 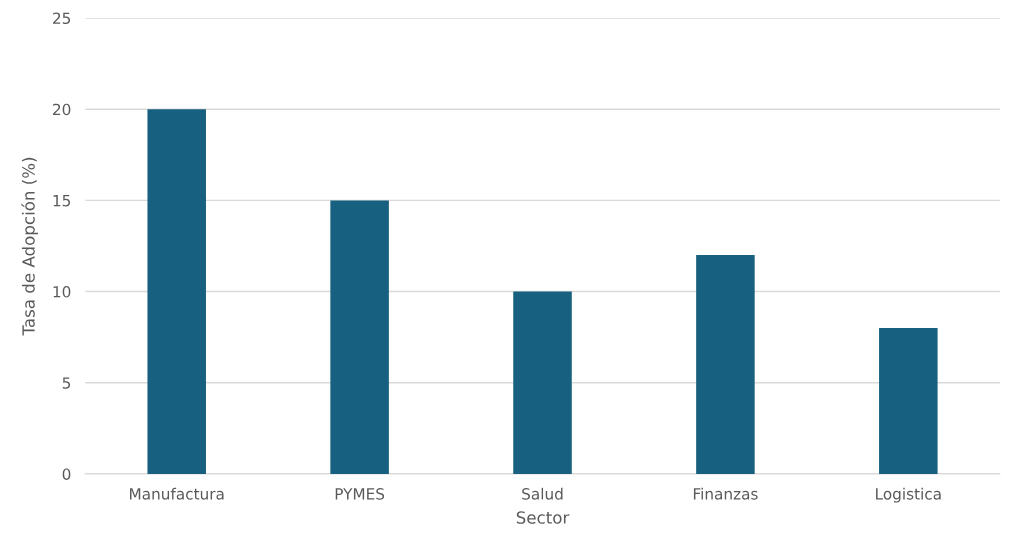 I want to click on x-tick-label: Logistica, so click(x=908, y=495).